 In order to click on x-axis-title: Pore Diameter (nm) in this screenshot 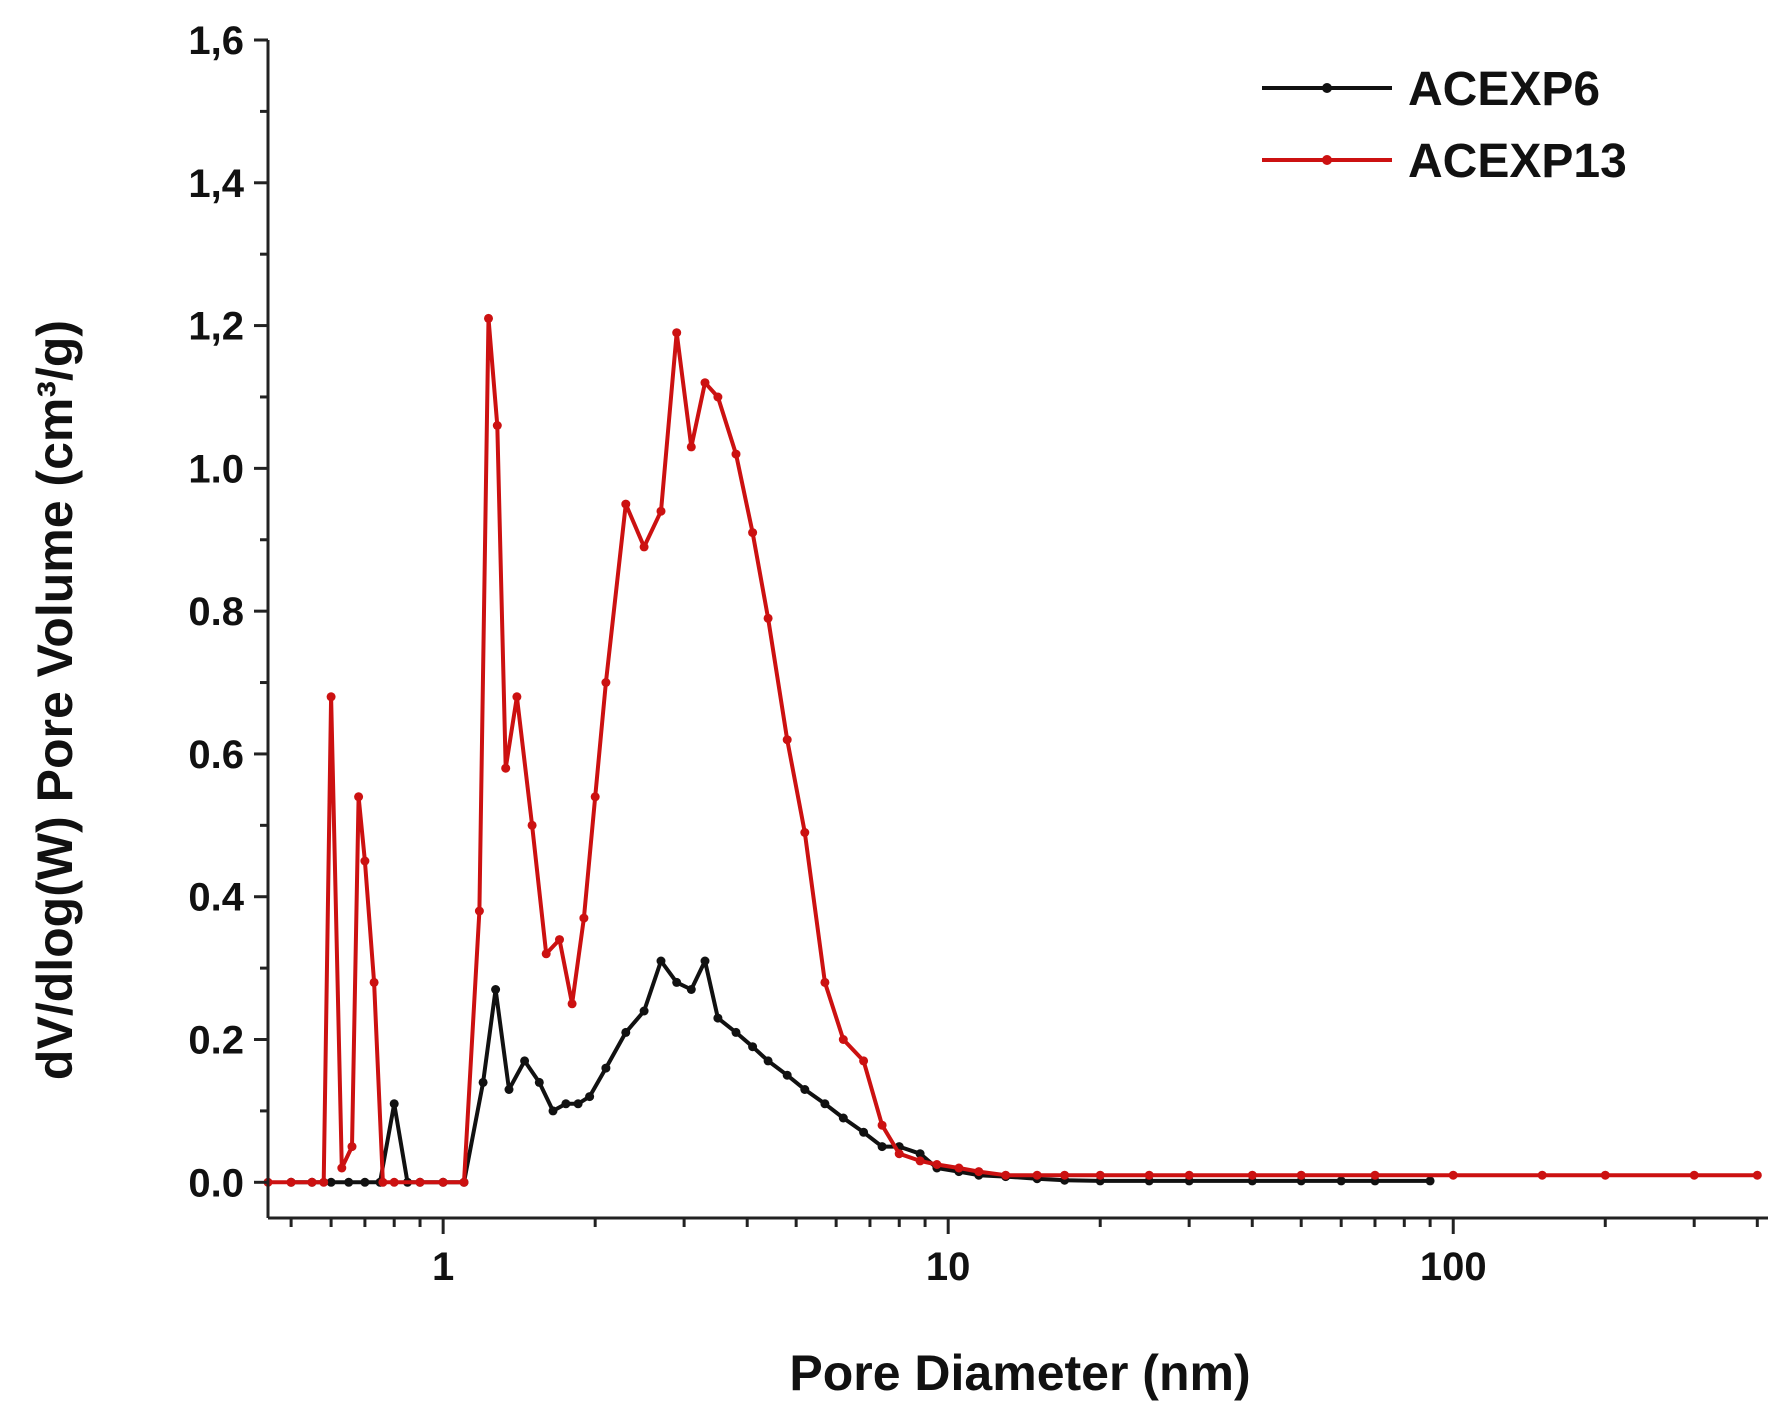, I will do `click(1019, 1373)`.